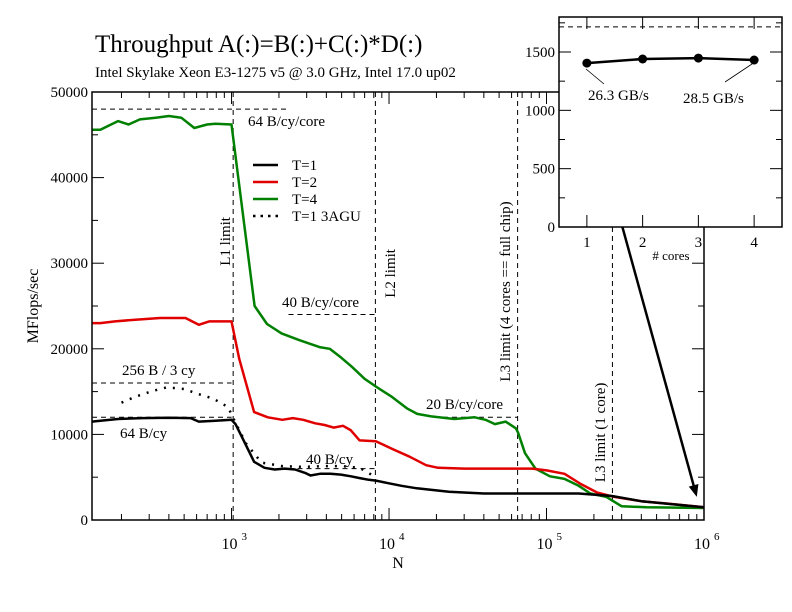 Image resolution: width=792 pixels, height=612 pixels. I want to click on y-tick-label: 50000, so click(70, 93).